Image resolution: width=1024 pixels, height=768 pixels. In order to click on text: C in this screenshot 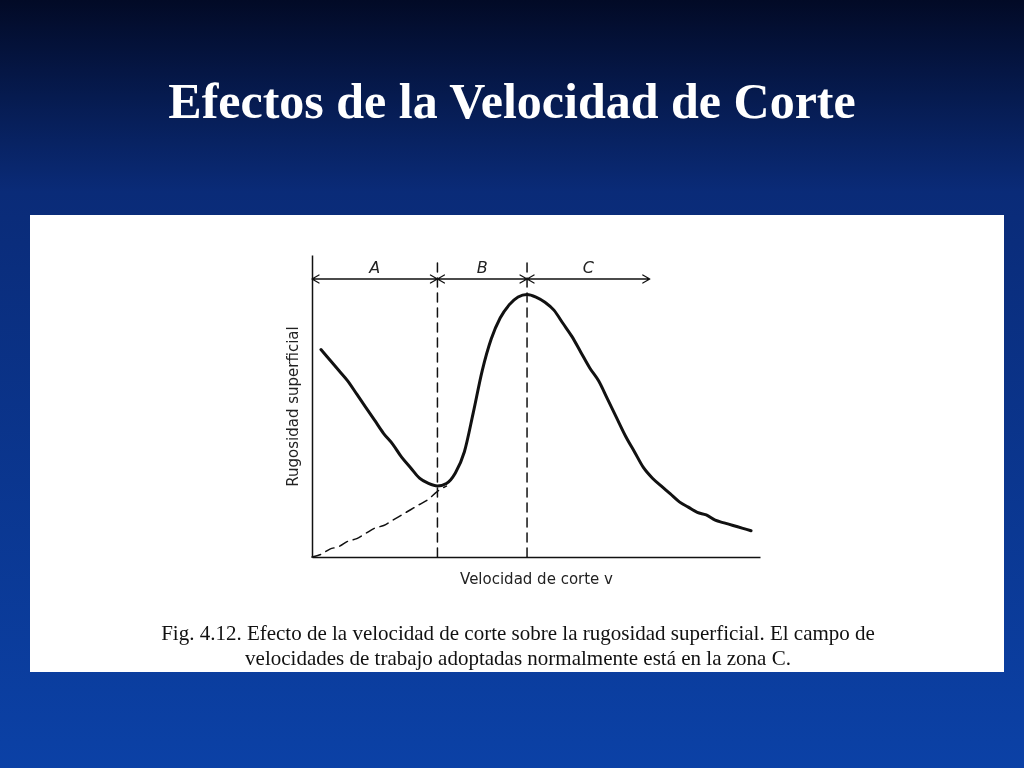, I will do `click(588, 267)`.